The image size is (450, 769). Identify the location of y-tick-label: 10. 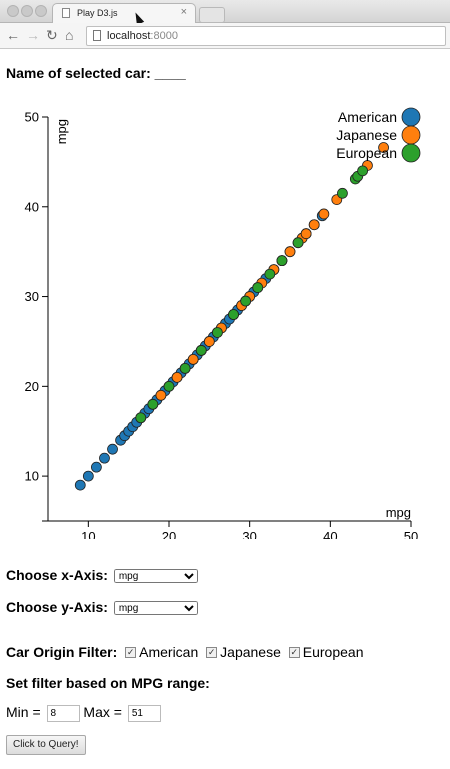
(32, 476).